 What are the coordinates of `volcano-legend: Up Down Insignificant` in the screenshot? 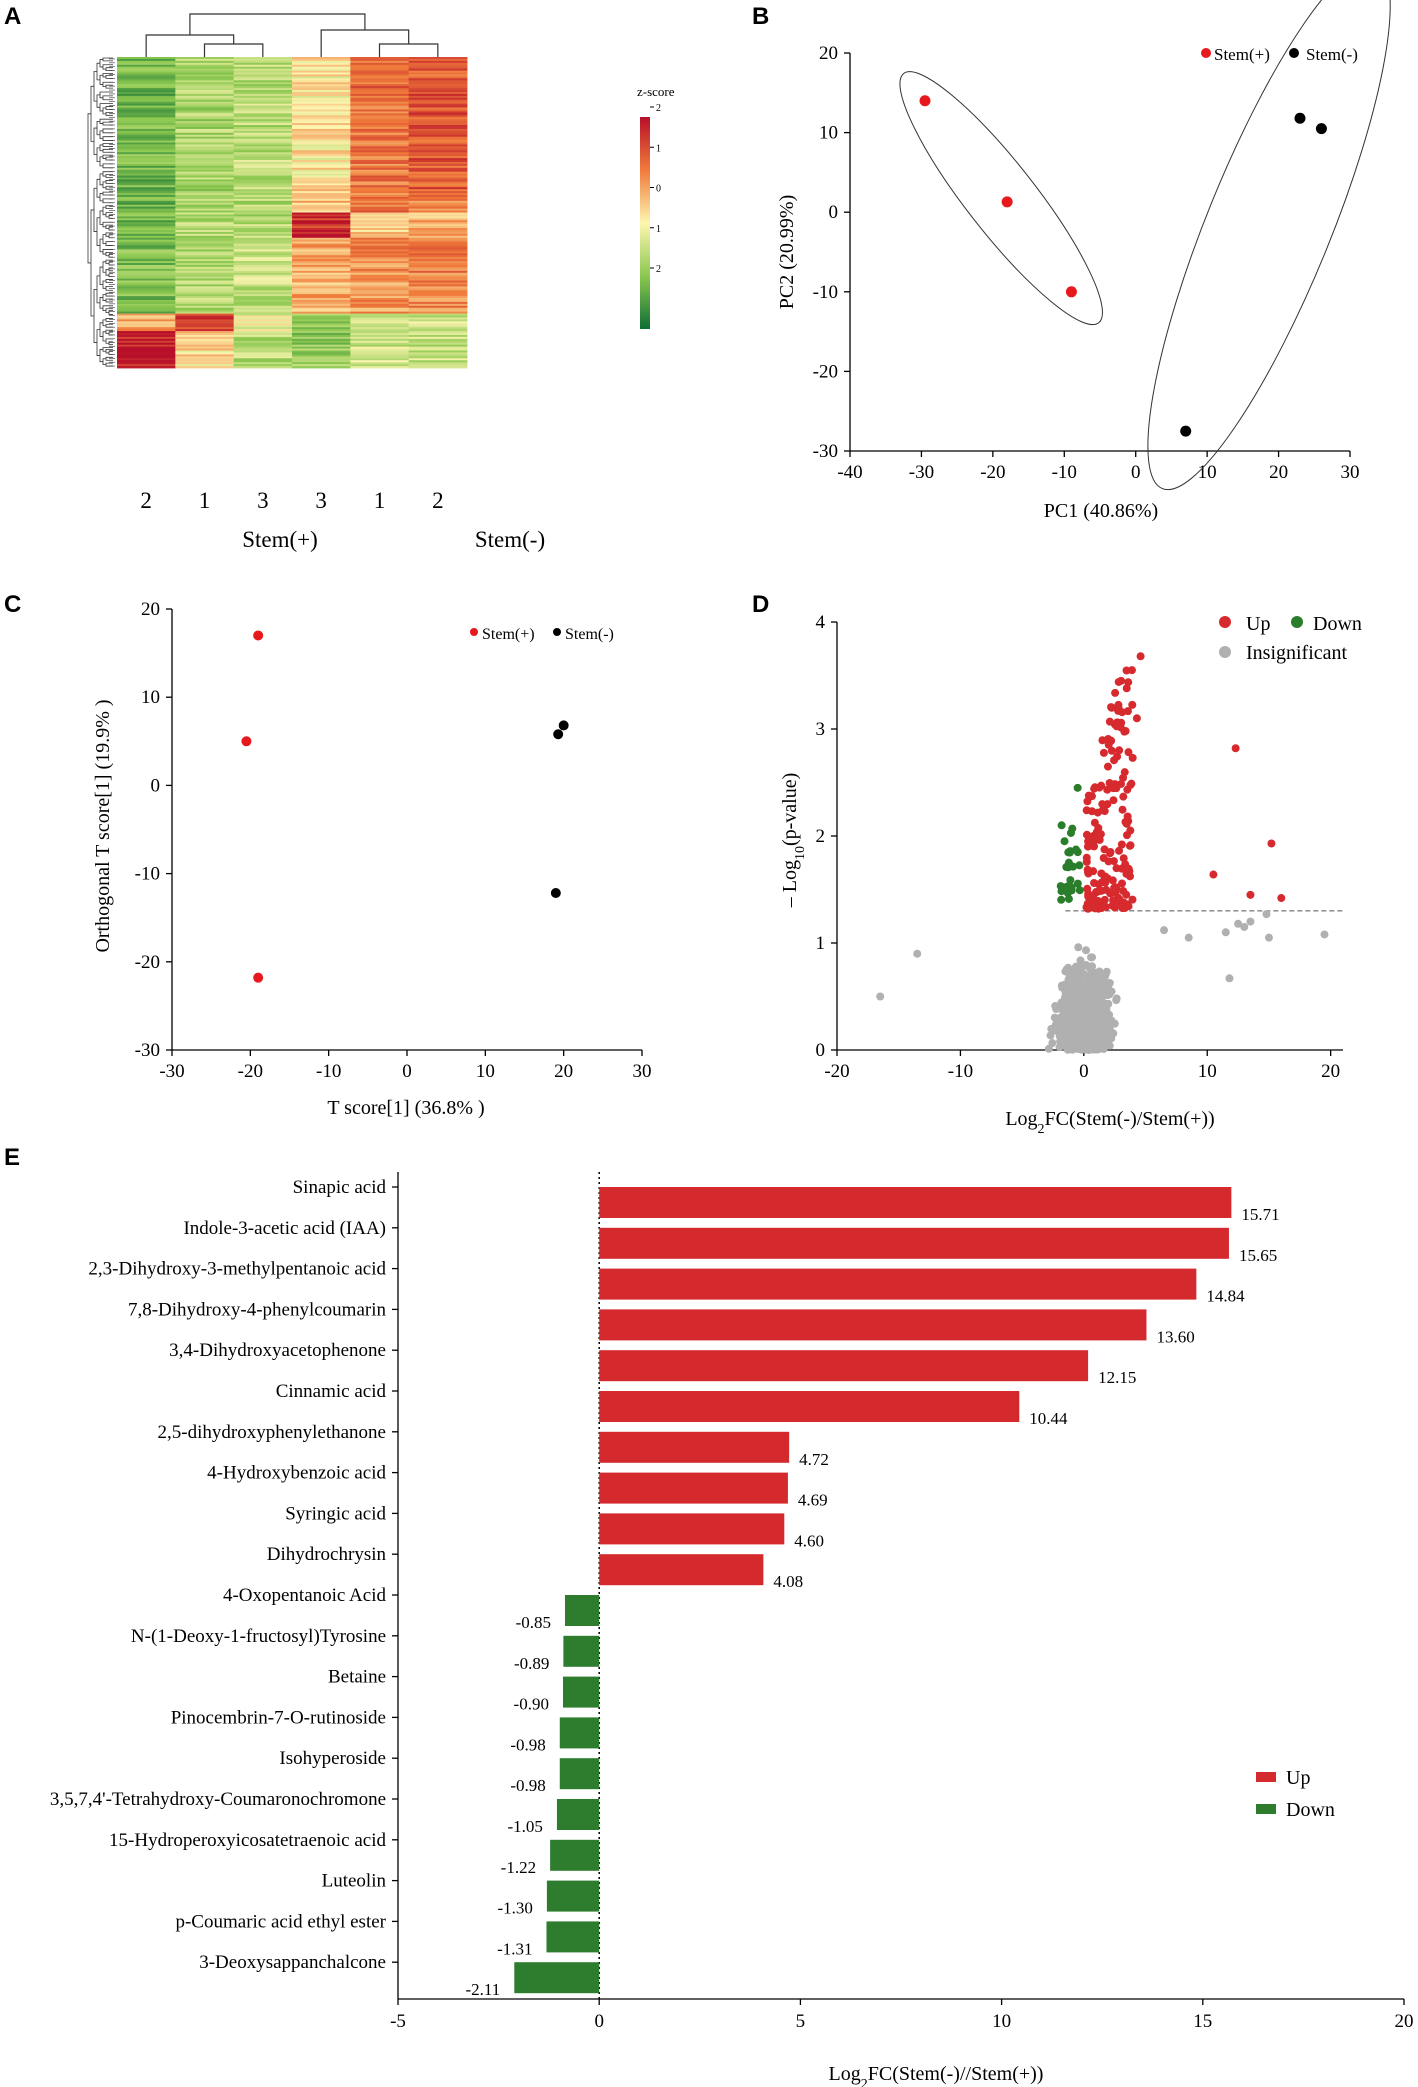 It's located at (1290, 638).